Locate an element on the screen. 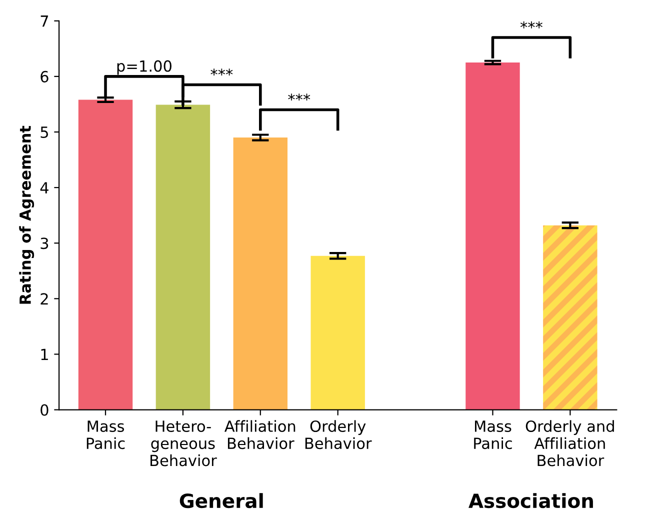 Image resolution: width=656 pixels, height=522 pixels. text: Association is located at coordinates (530, 500).